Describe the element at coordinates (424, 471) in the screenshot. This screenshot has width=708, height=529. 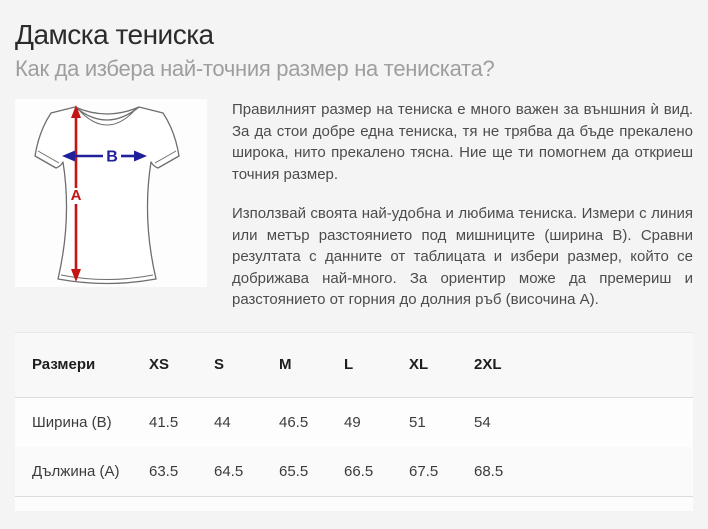
I see `length-value-xl: 67.5` at that location.